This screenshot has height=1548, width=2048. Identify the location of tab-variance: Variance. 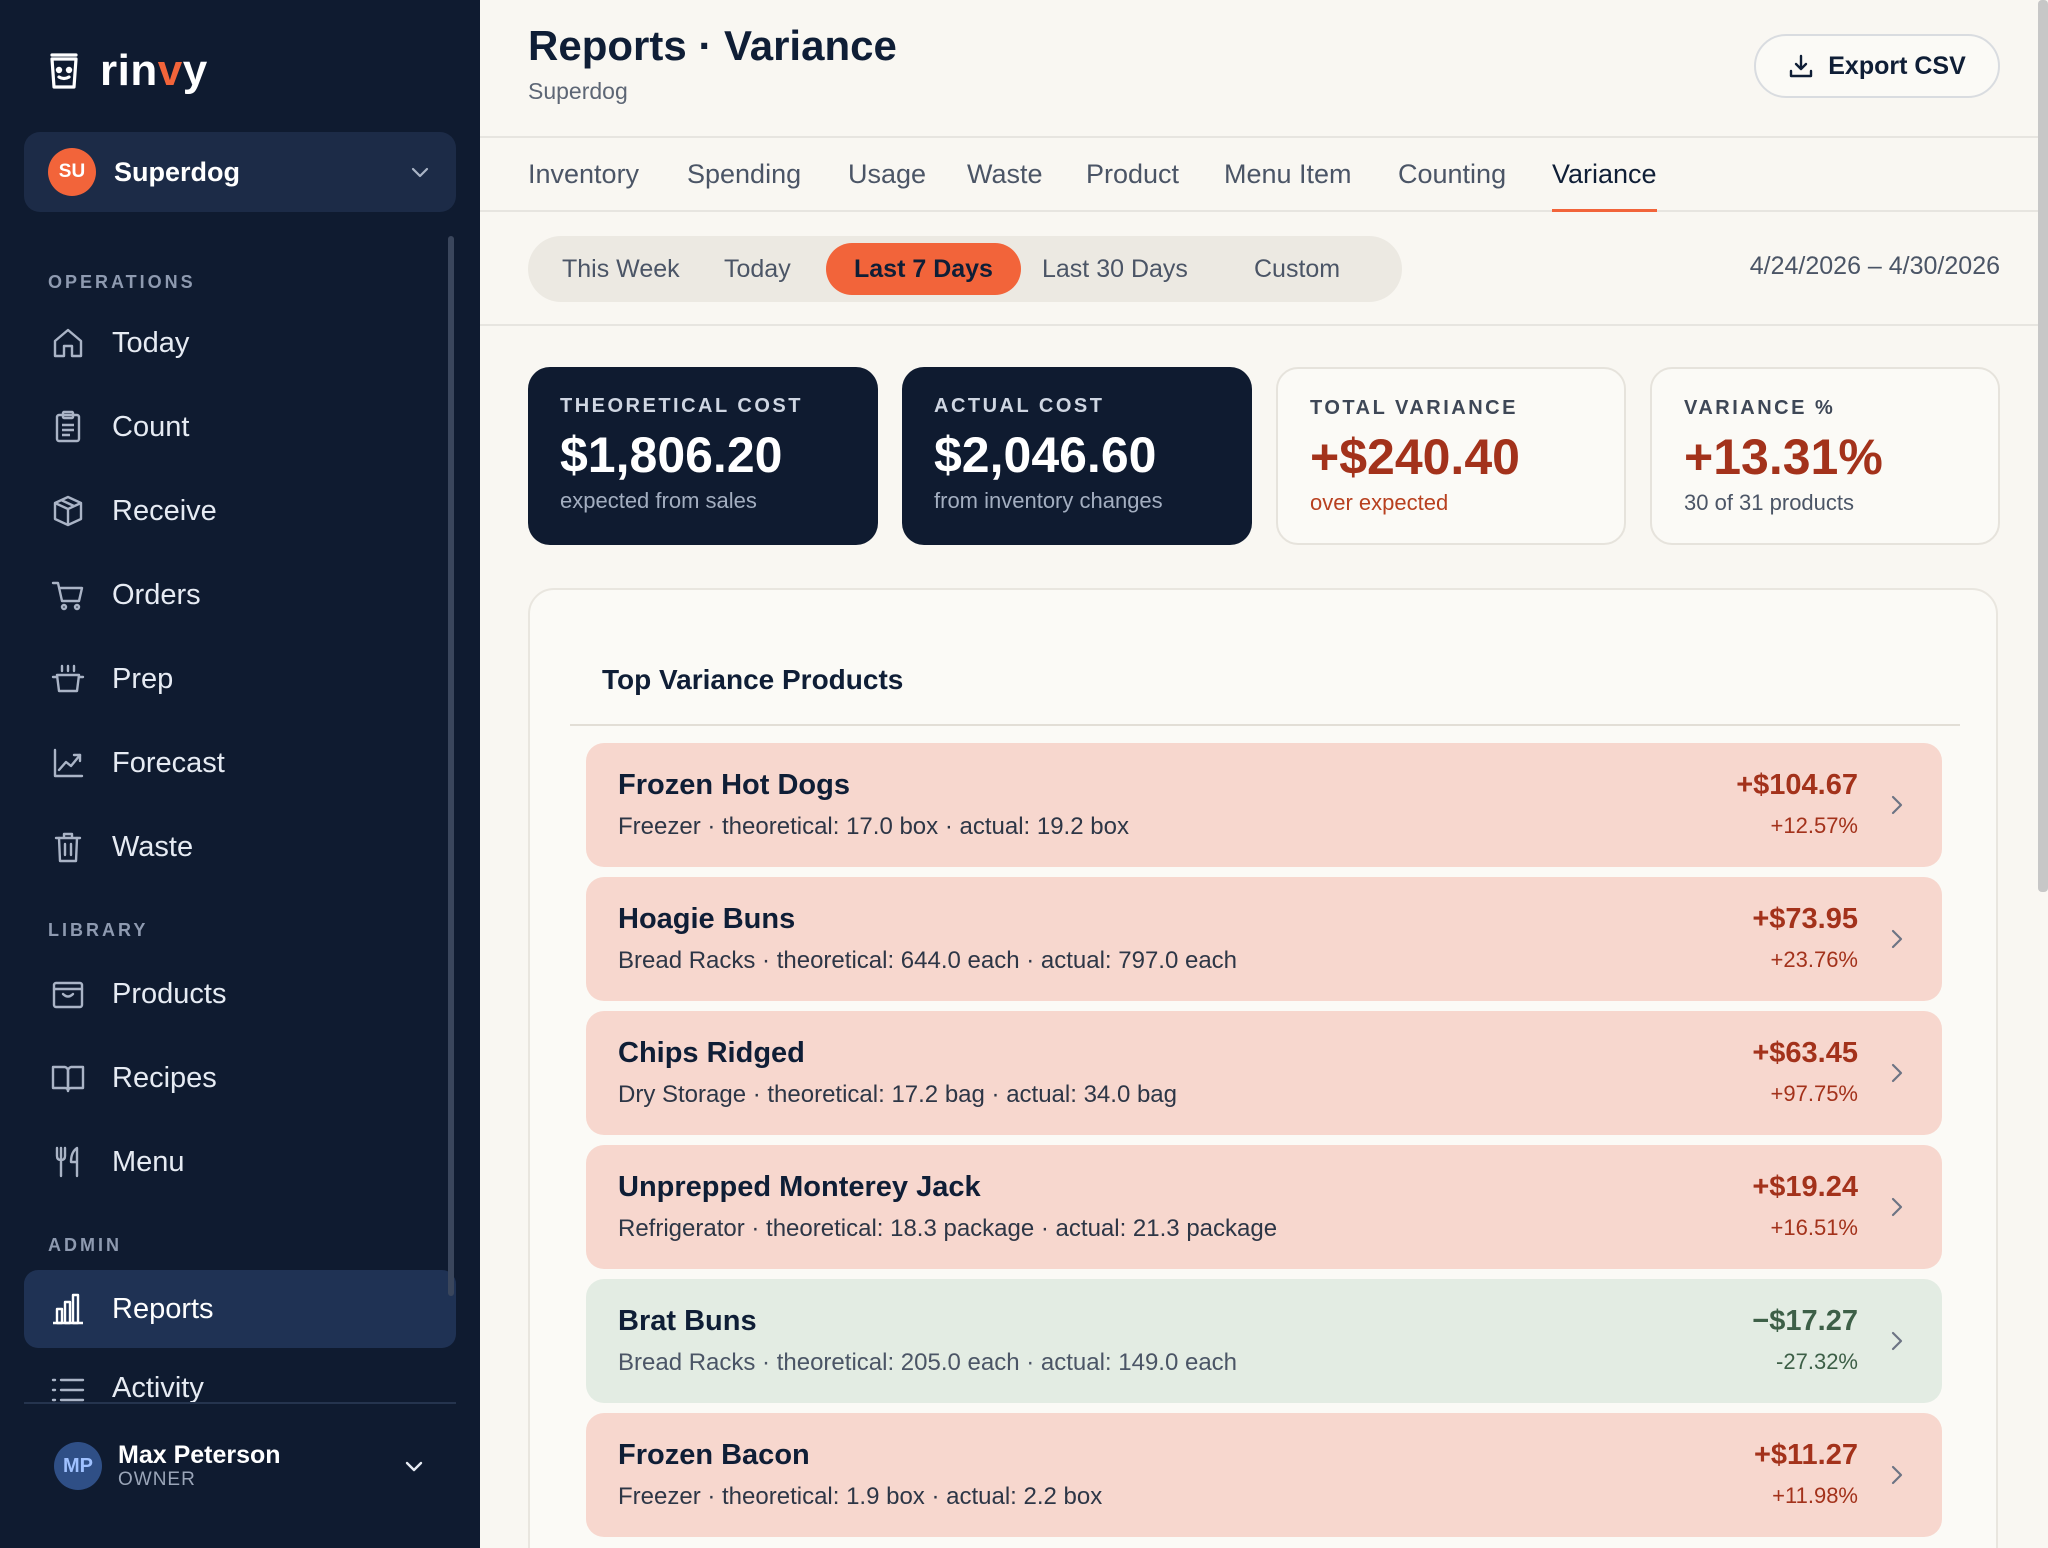
(1604, 175).